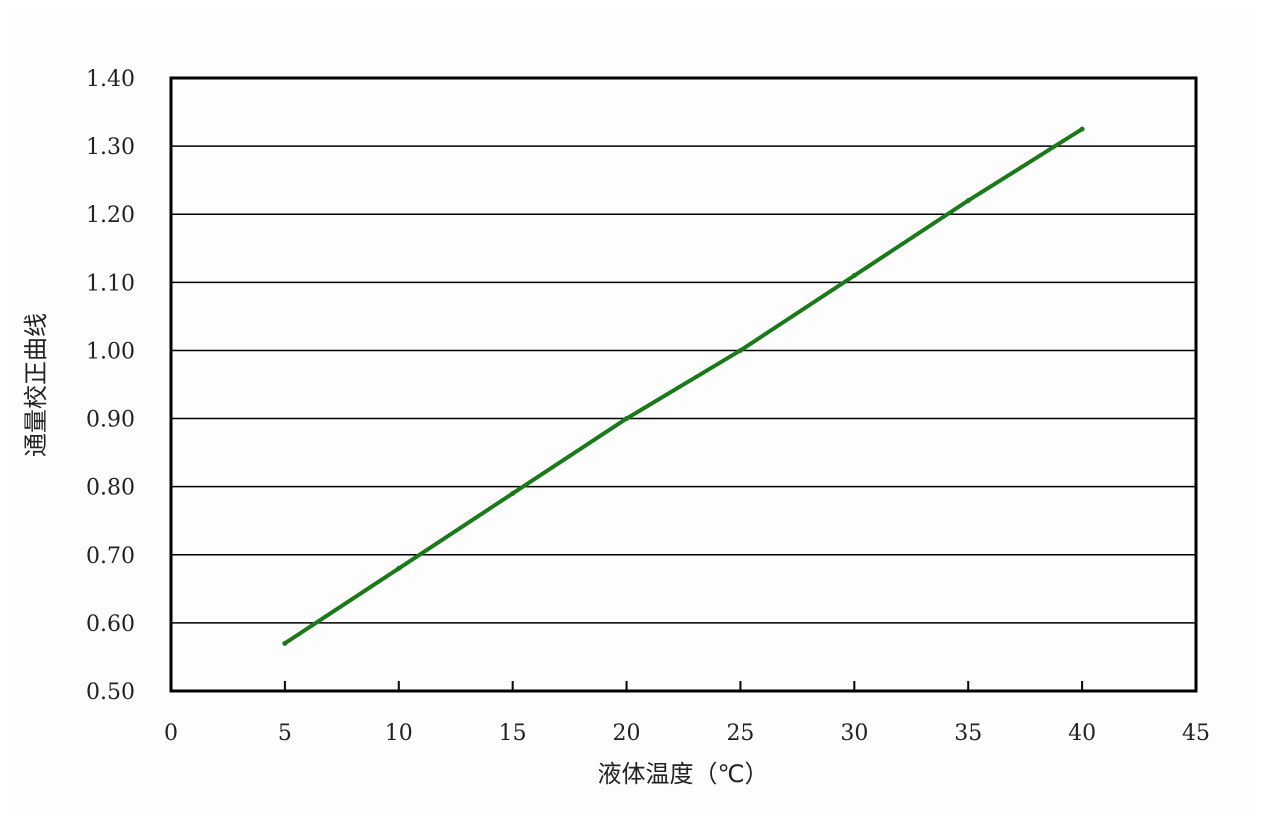 The width and height of the screenshot is (1266, 823). I want to click on y-tick-label: 1.20, so click(110, 215).